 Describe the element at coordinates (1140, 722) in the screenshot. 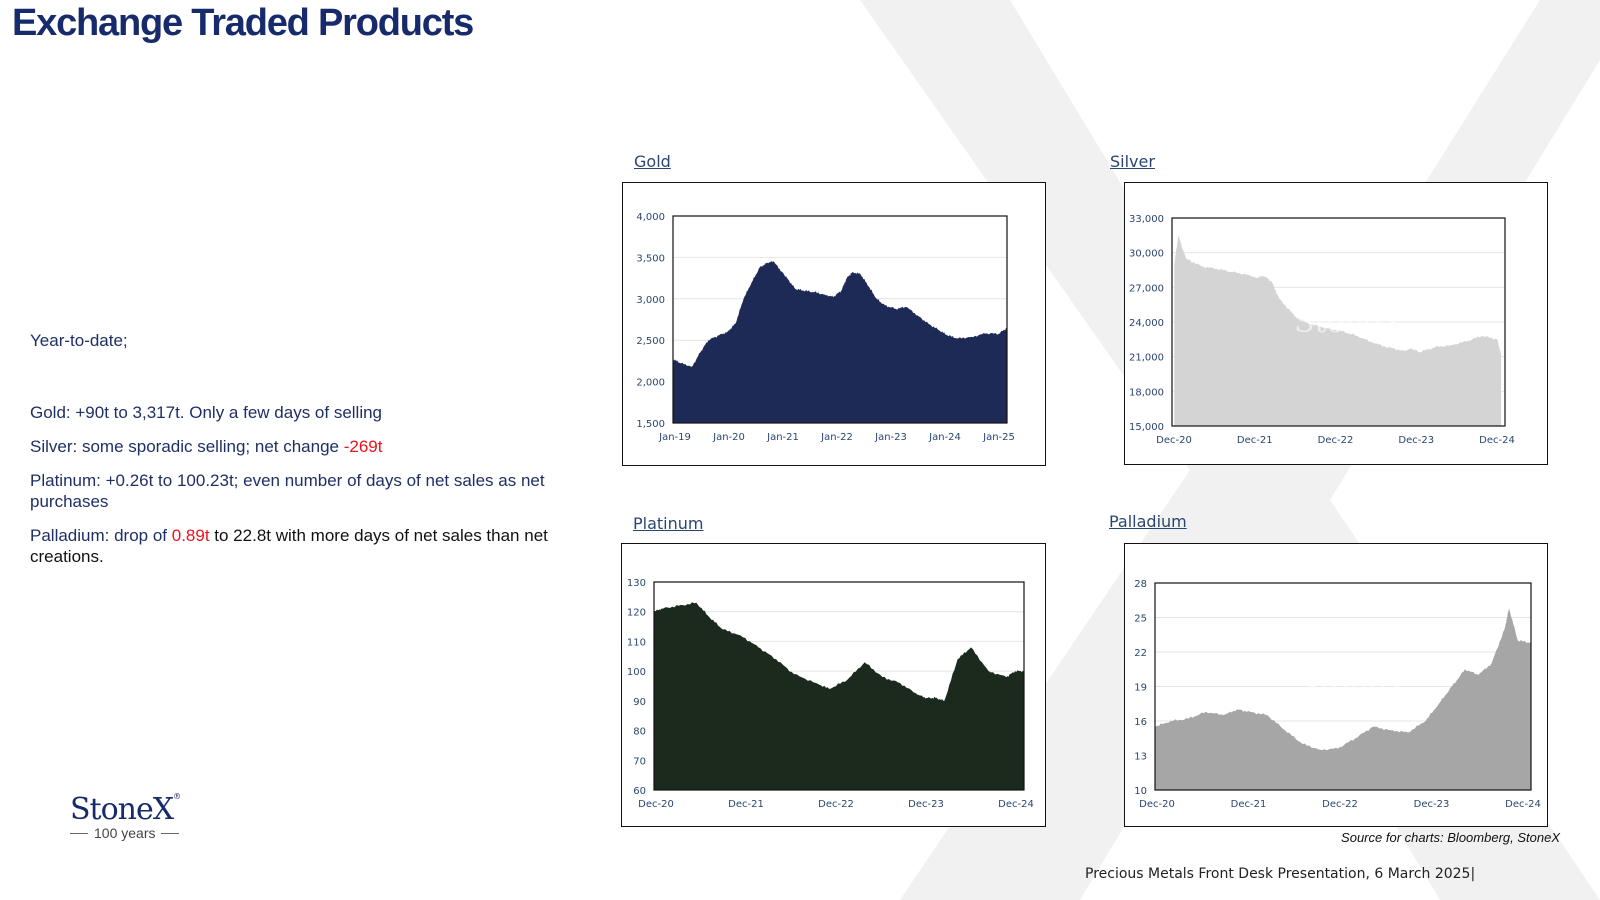

I see `palladium-y-tick-label: 16` at that location.